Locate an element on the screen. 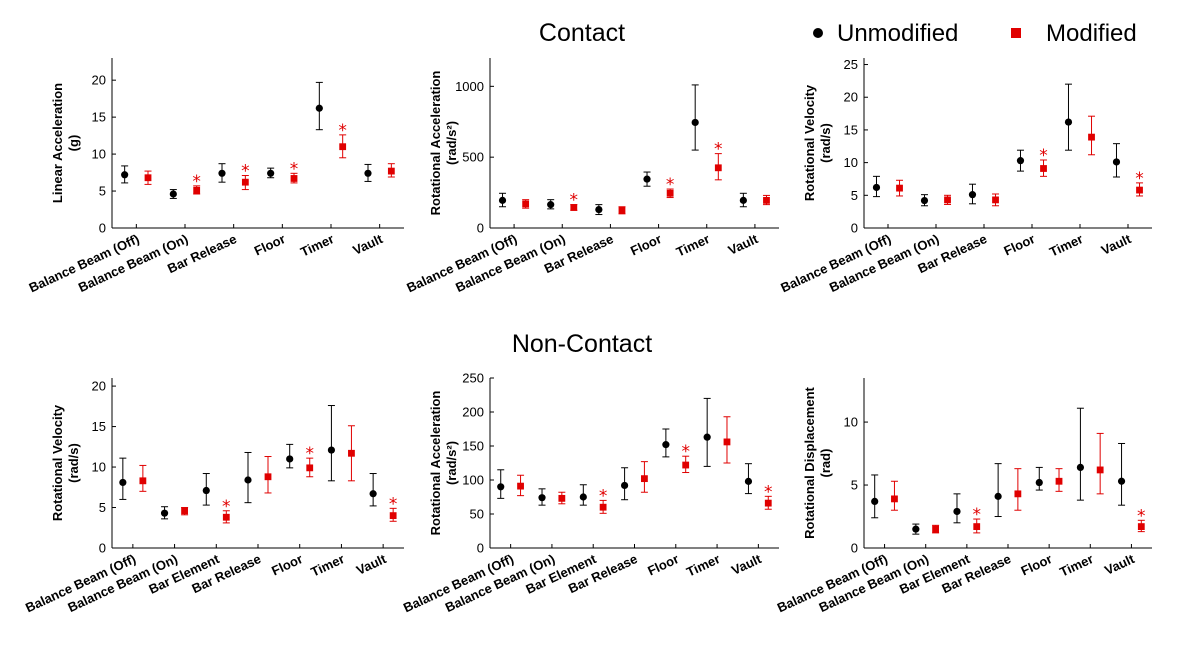 This screenshot has width=1200, height=645. section-title-contact: Contact is located at coordinates (582, 33).